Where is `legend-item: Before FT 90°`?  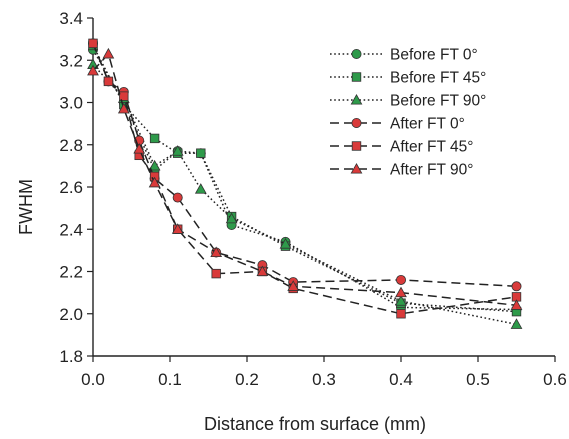
legend-item: Before FT 90° is located at coordinates (408, 101).